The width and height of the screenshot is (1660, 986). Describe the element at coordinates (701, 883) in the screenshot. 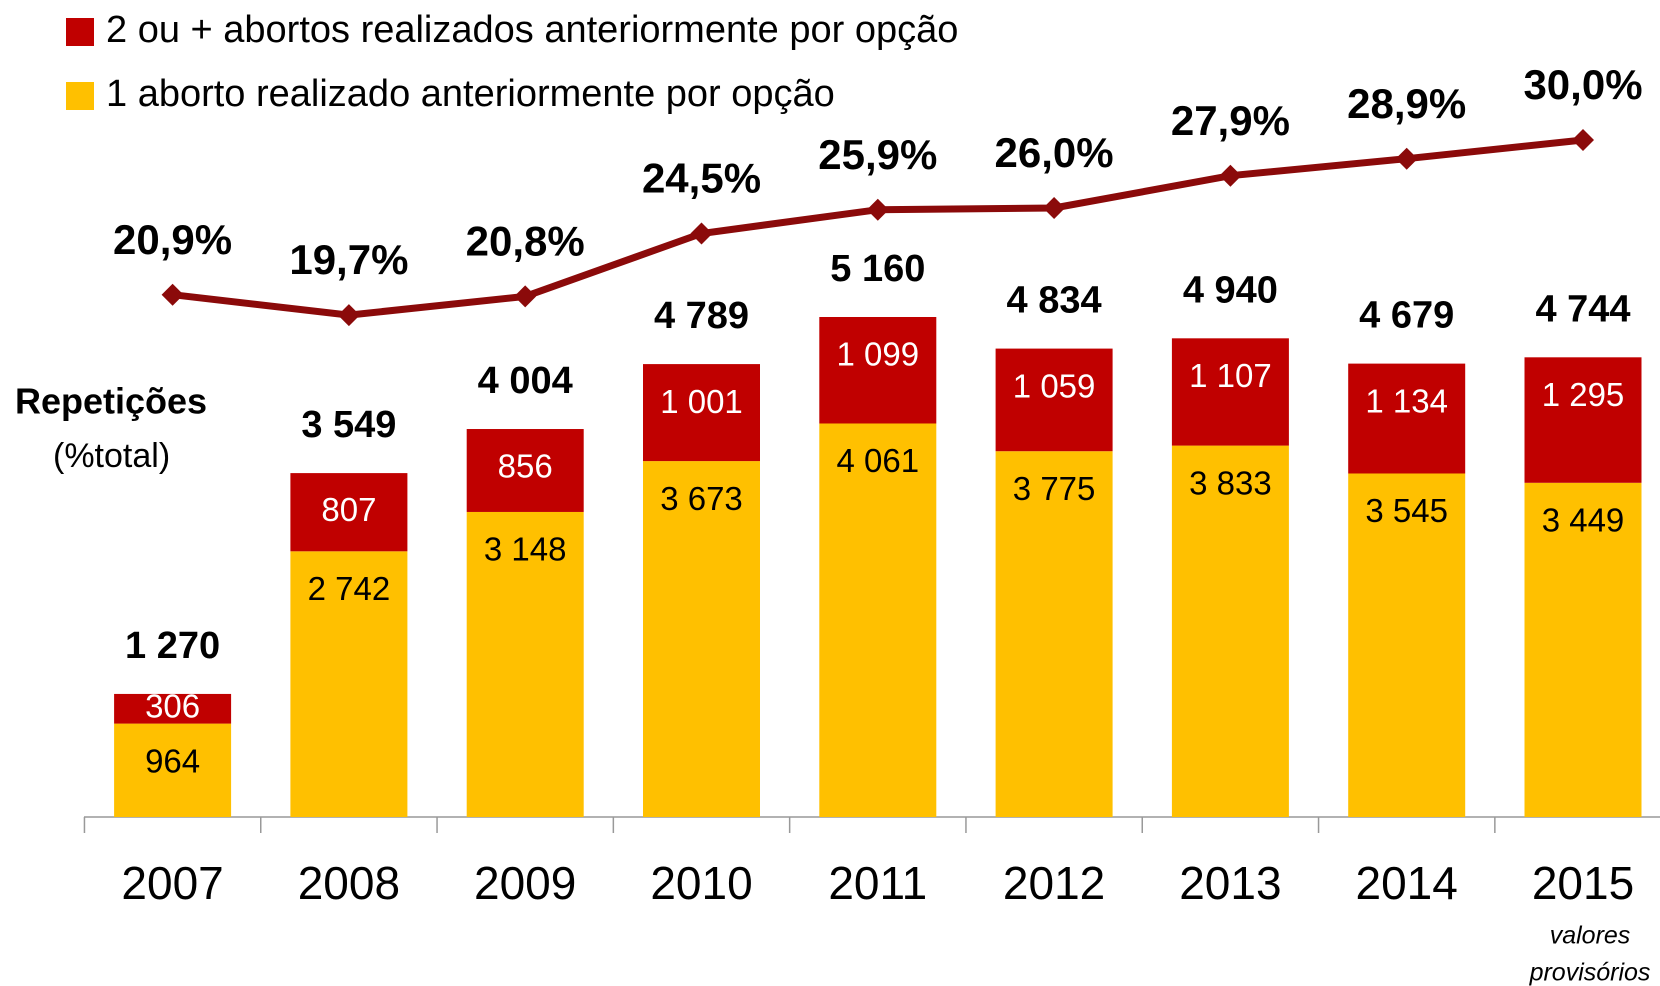

I see `x-tick-label: 2010` at that location.